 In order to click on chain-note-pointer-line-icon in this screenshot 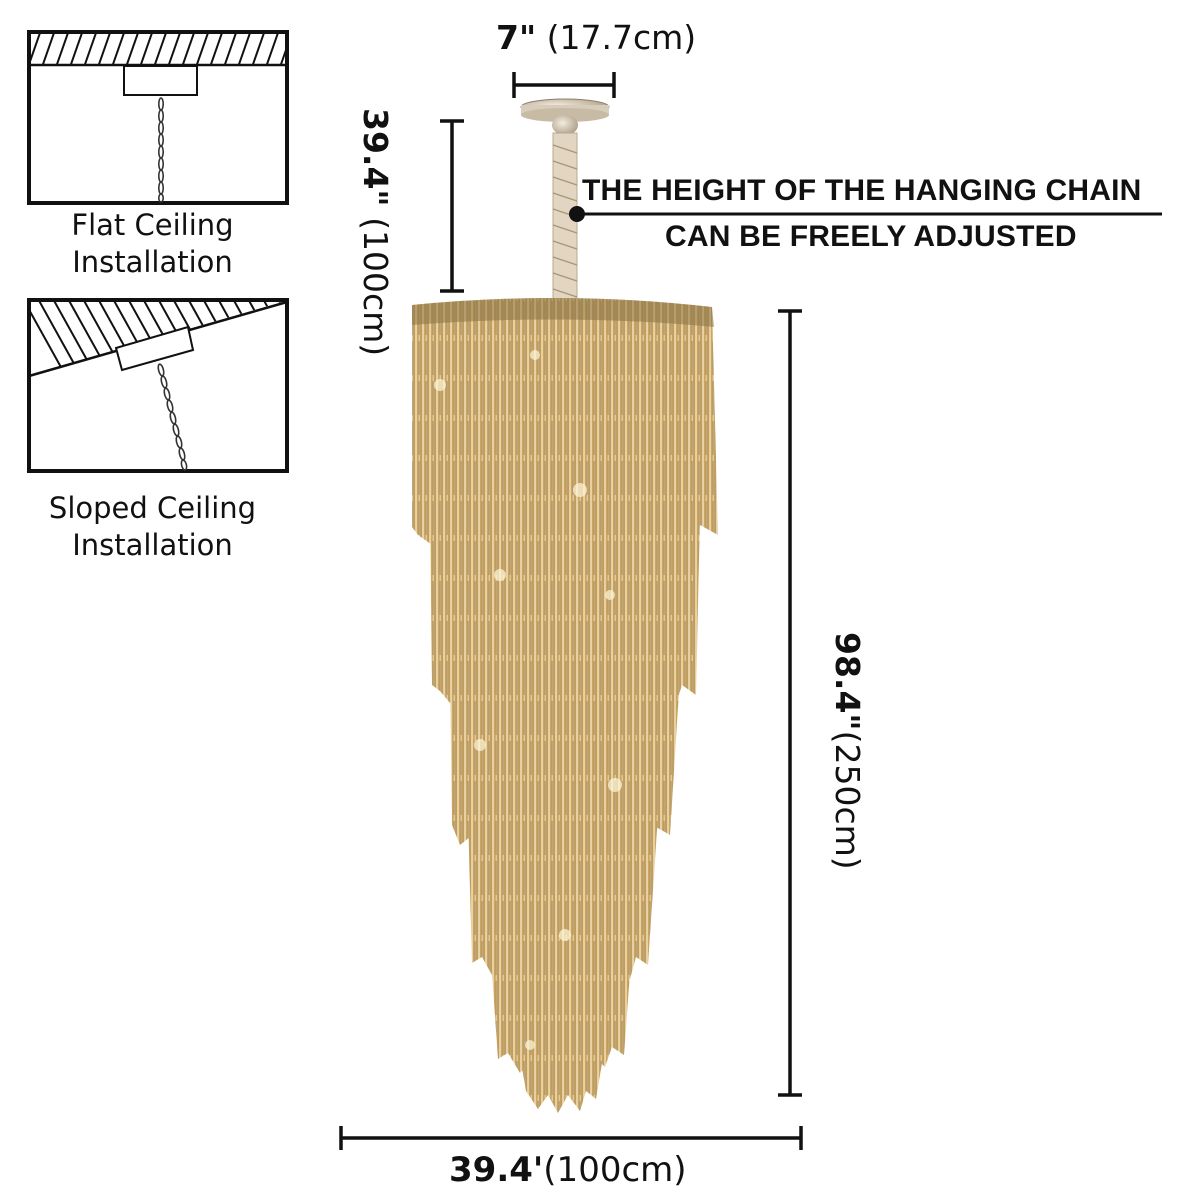, I will do `click(865, 214)`.